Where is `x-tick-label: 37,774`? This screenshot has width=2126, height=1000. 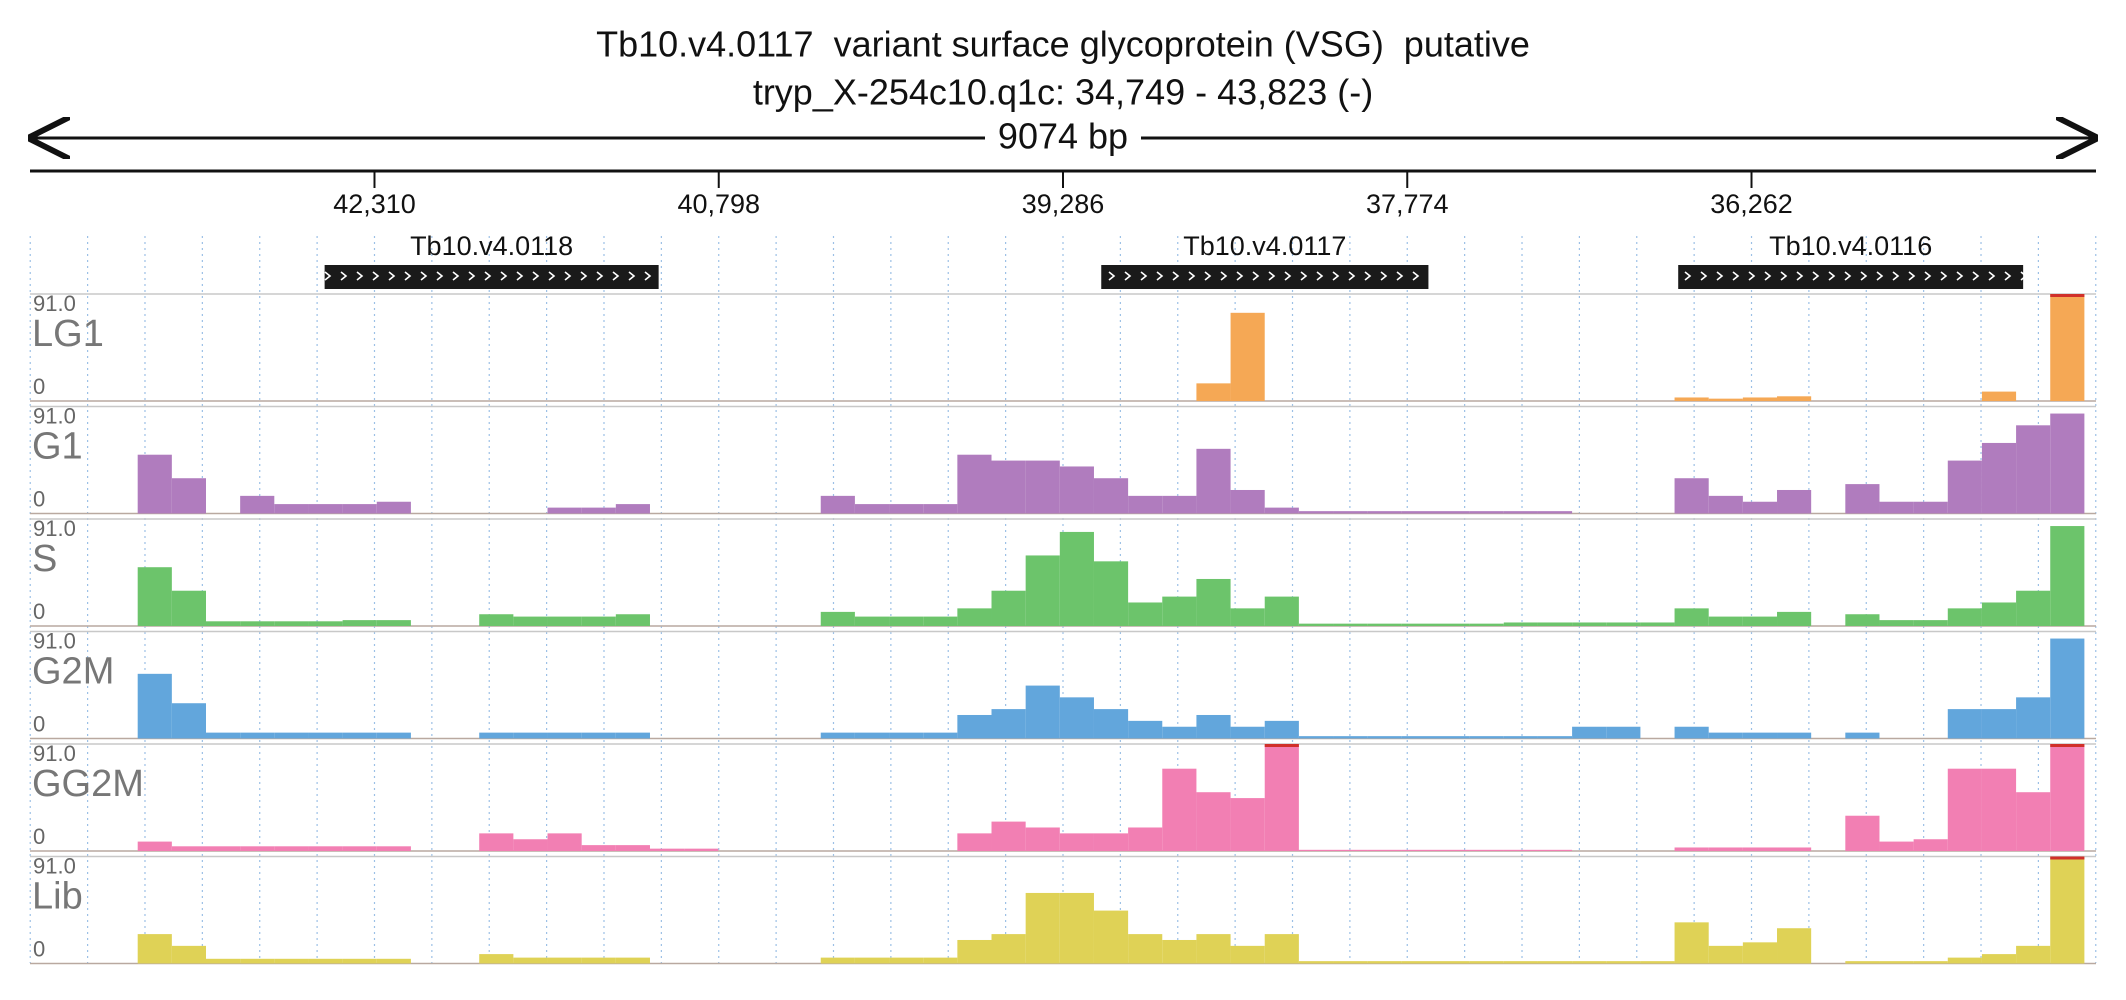
x-tick-label: 37,774 is located at coordinates (1407, 204).